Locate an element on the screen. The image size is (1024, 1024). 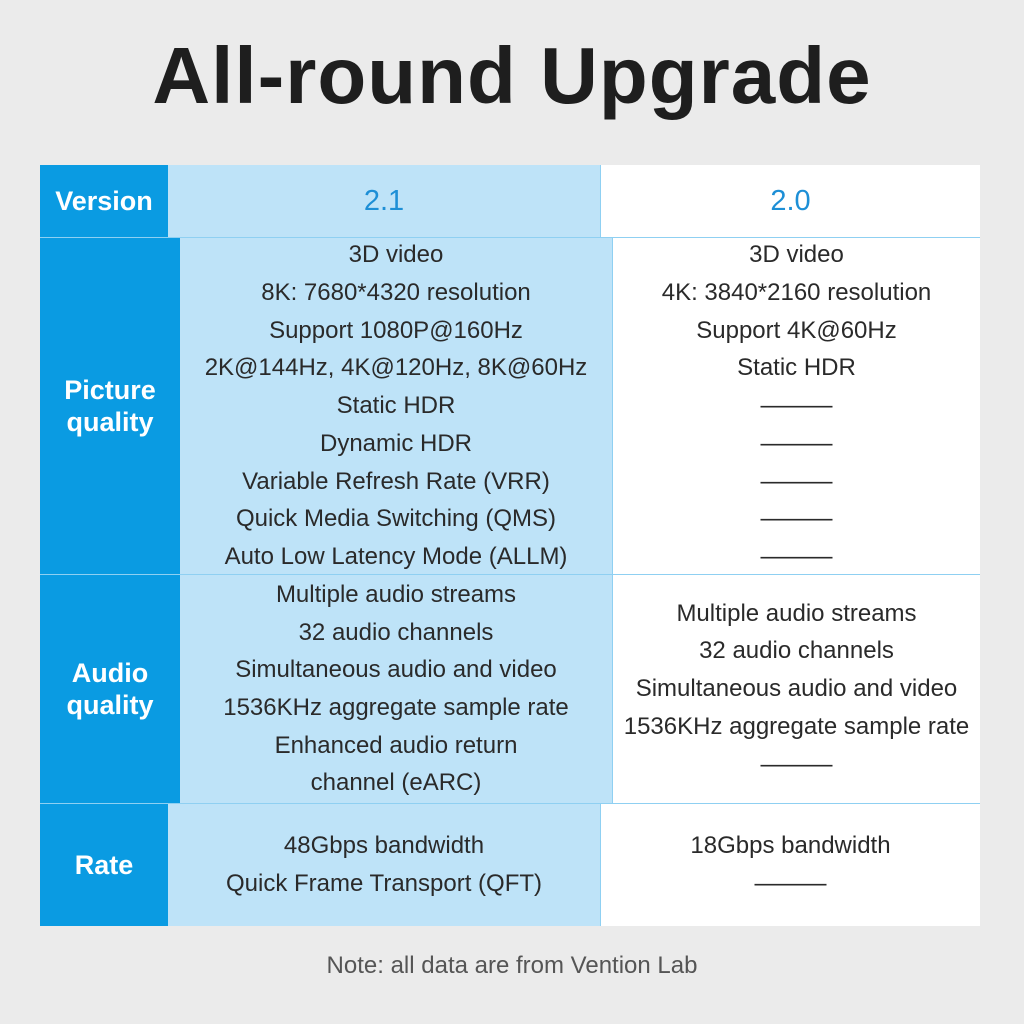
feature-line: Auto Low Latency Mode (ALLM) is located at coordinates (396, 556).